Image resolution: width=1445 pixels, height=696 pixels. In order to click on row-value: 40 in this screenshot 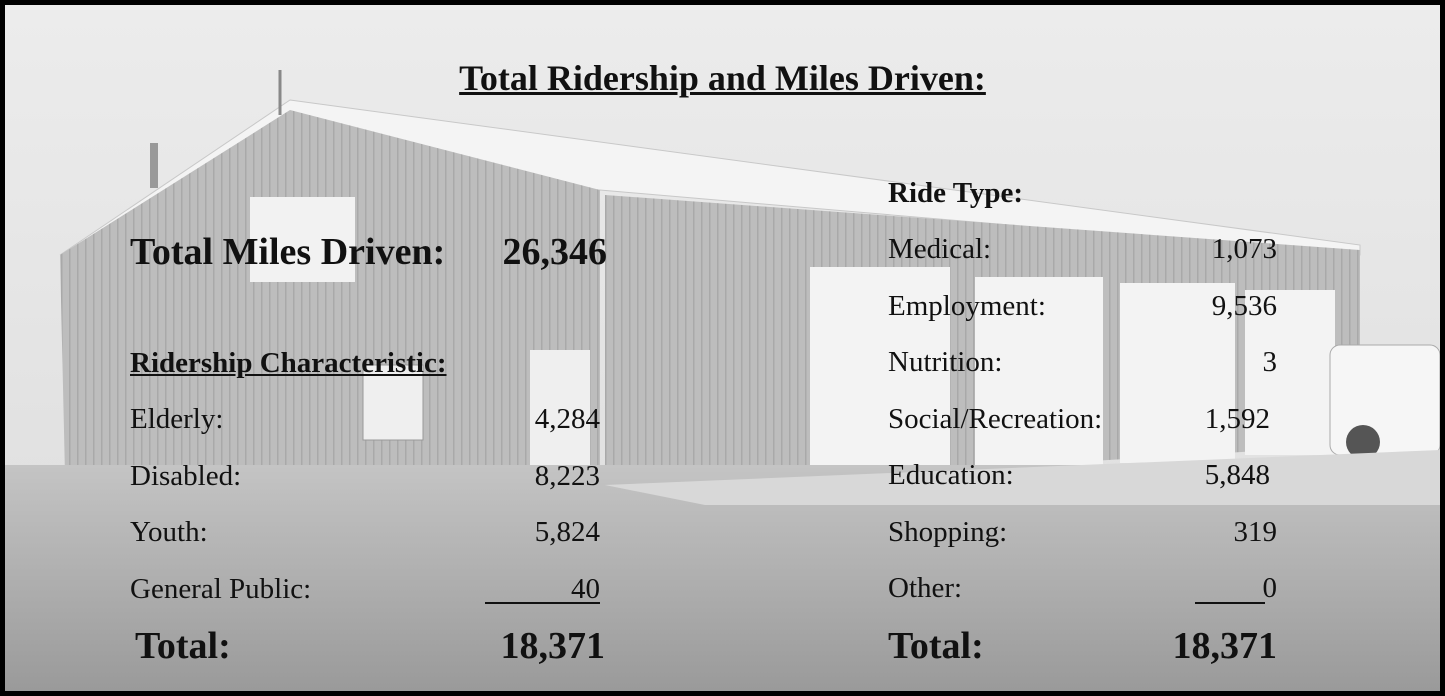, I will do `click(585, 588)`.